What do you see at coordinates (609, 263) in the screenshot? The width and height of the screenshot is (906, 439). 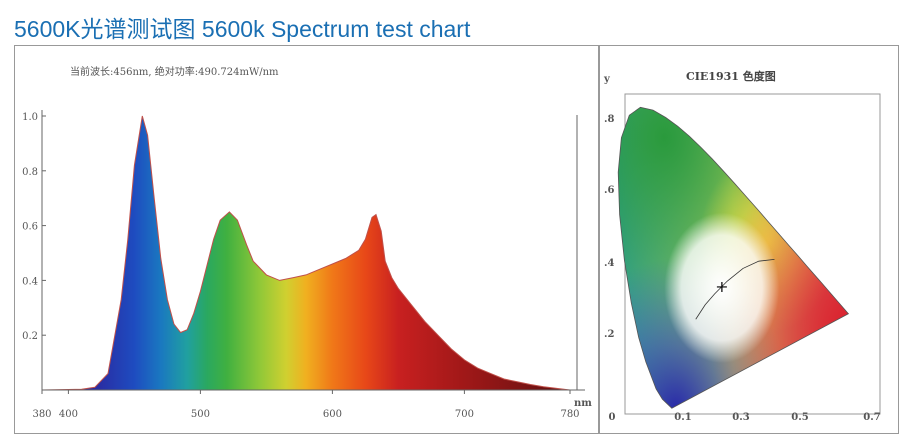 I see `cie-y-tick-label: .4` at bounding box center [609, 263].